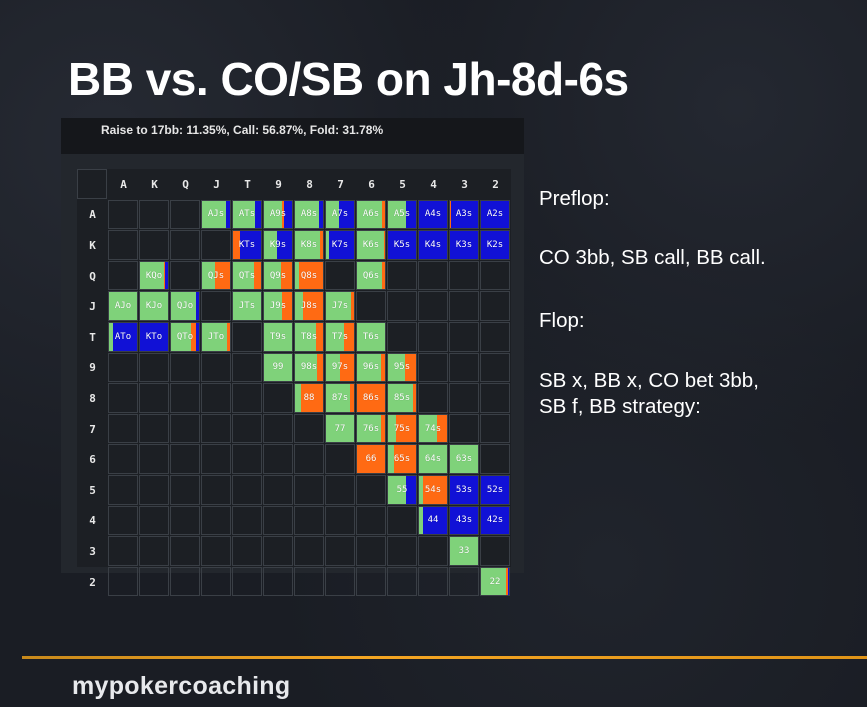  I want to click on hand-cell-96s: 96s, so click(371, 367).